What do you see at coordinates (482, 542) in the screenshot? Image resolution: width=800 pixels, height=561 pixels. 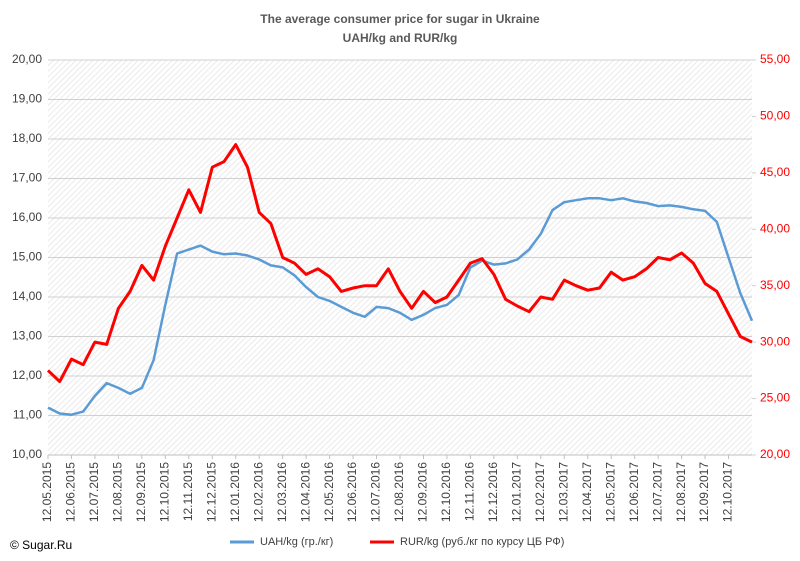 I see `legend-label: RUR/kg (руб./кг по курсу ЦБ РФ)` at bounding box center [482, 542].